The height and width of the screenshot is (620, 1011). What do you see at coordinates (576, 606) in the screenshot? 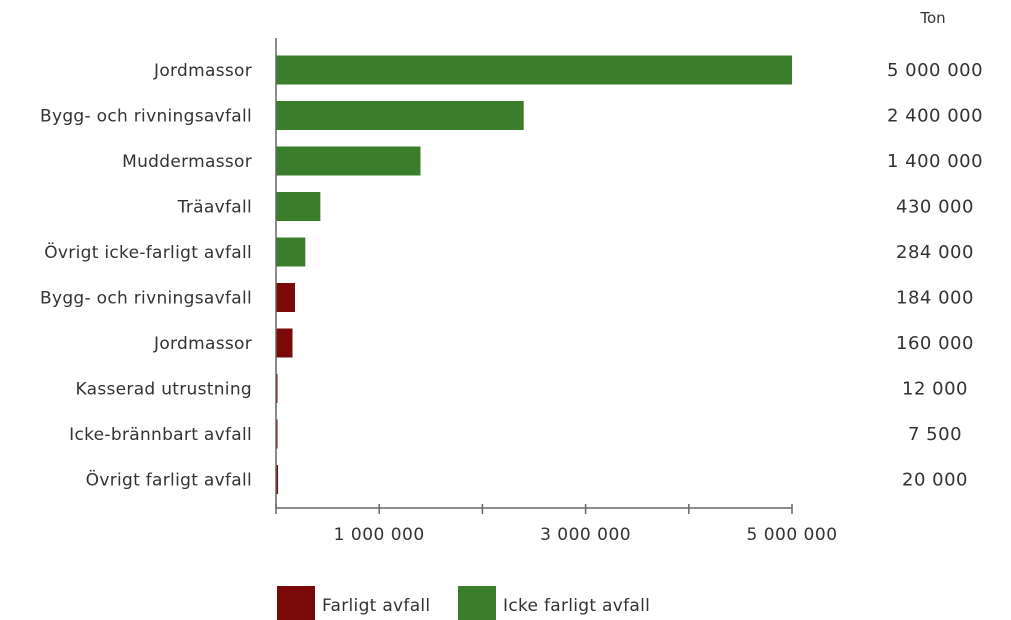
I see `legend-label-icke: Icke farligt avfall` at bounding box center [576, 606].